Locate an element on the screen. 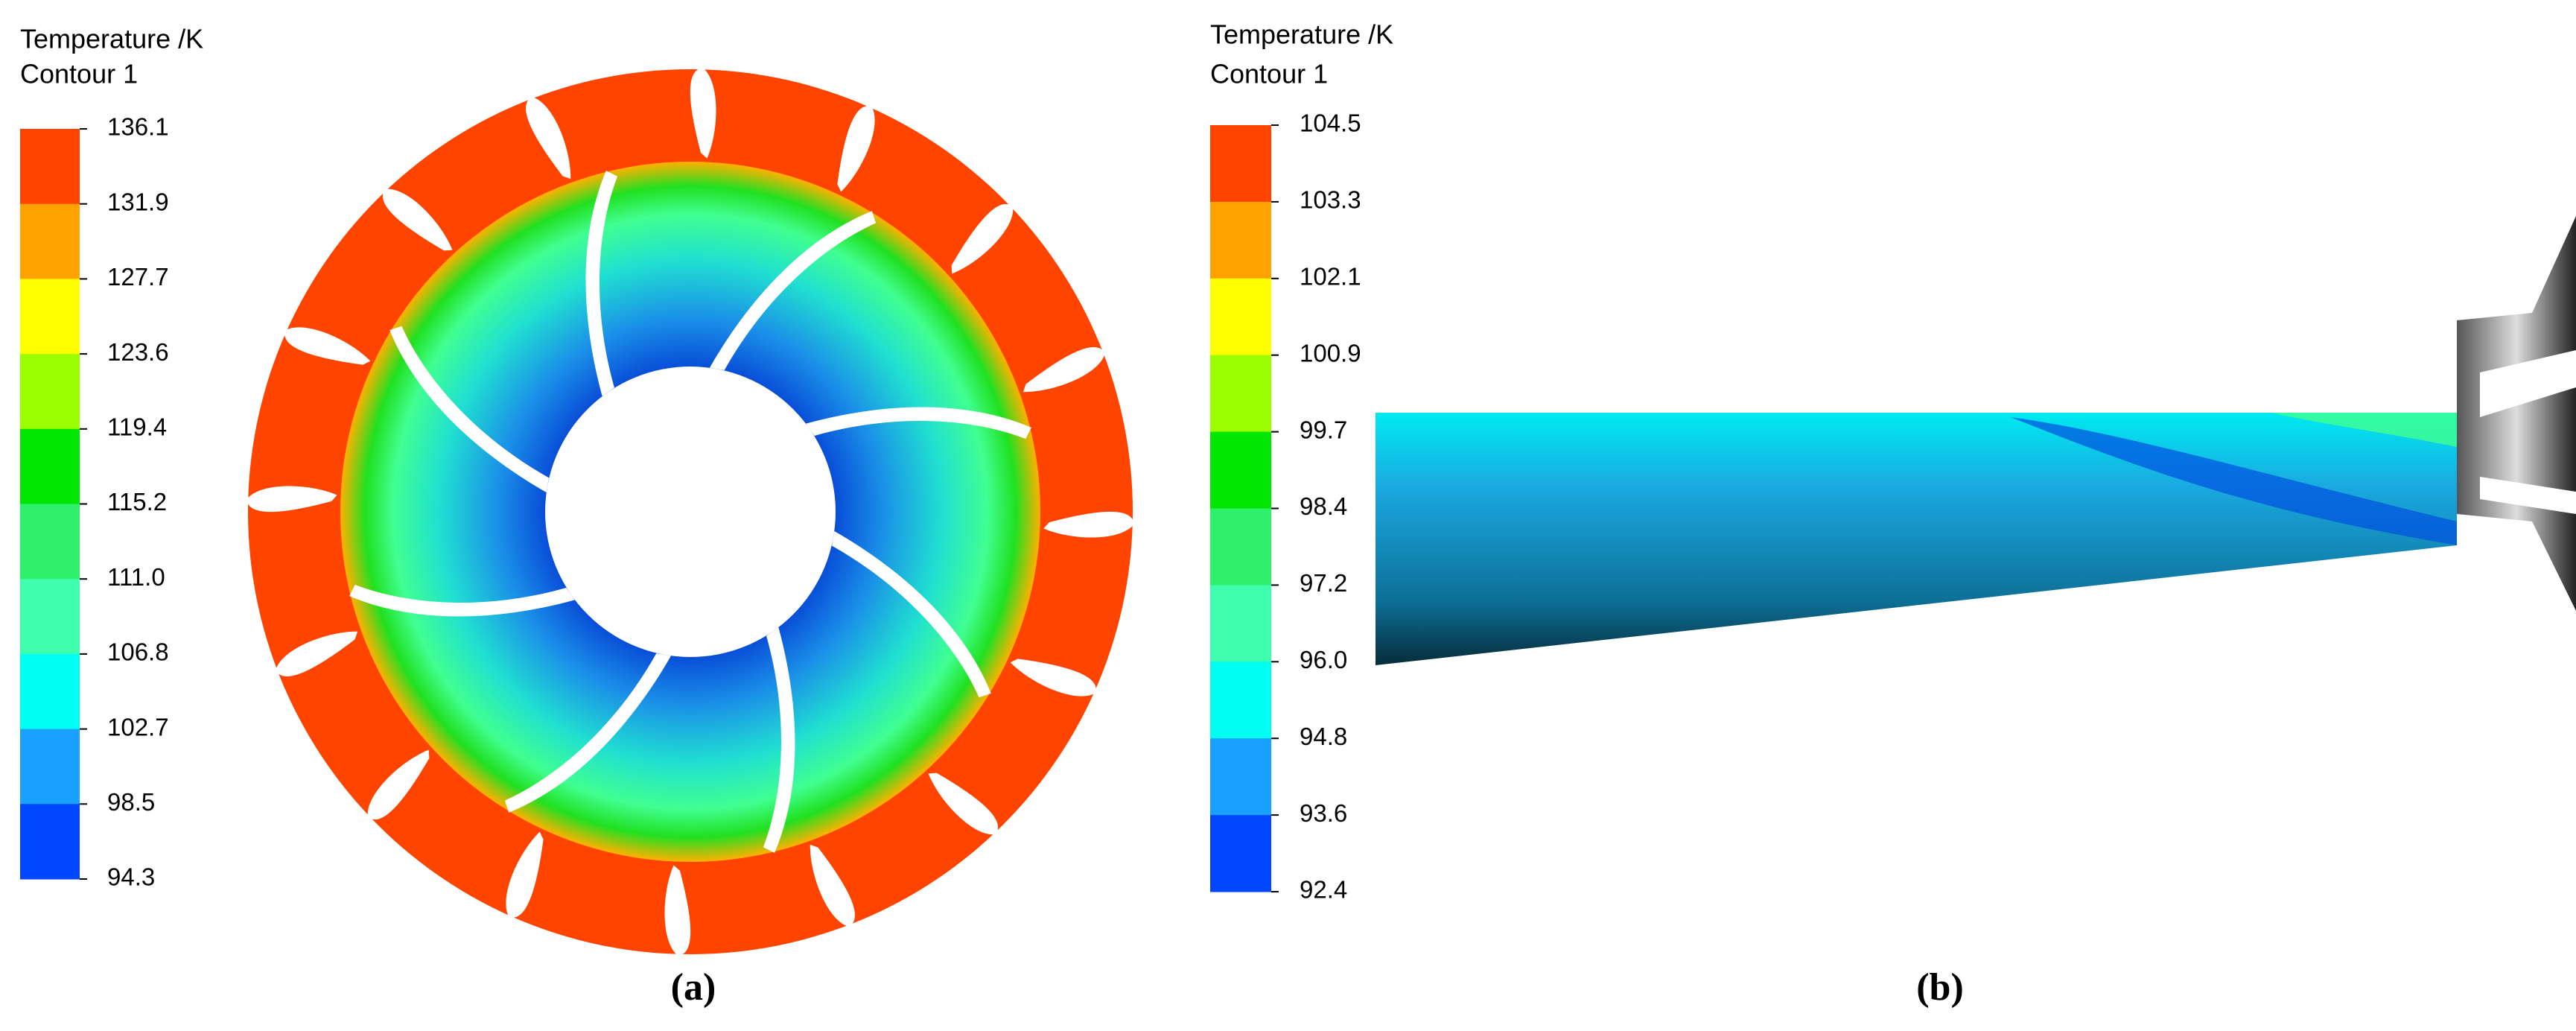 The image size is (2576, 1031). level-label: 119.4 is located at coordinates (137, 427).